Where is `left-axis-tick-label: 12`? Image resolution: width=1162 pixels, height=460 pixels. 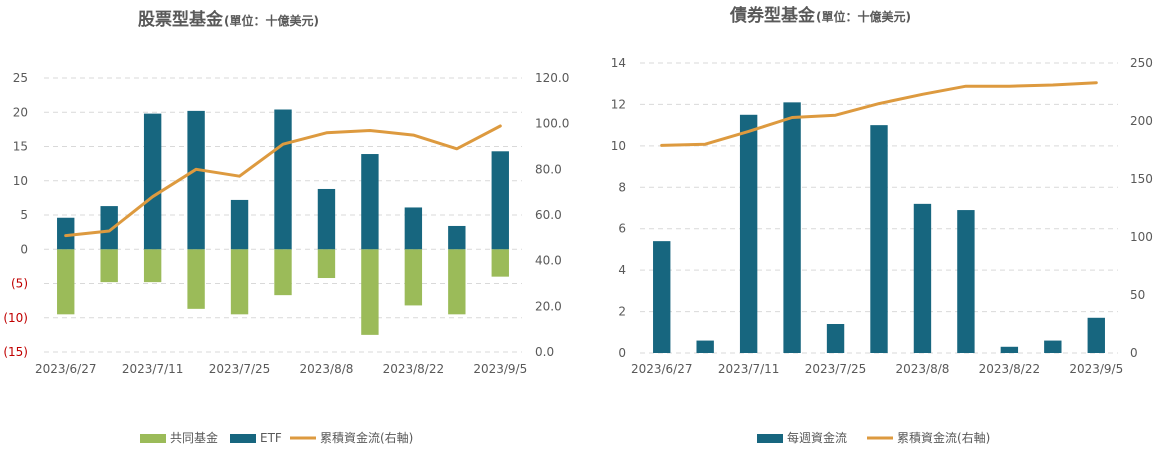
left-axis-tick-label: 12 is located at coordinates (618, 104).